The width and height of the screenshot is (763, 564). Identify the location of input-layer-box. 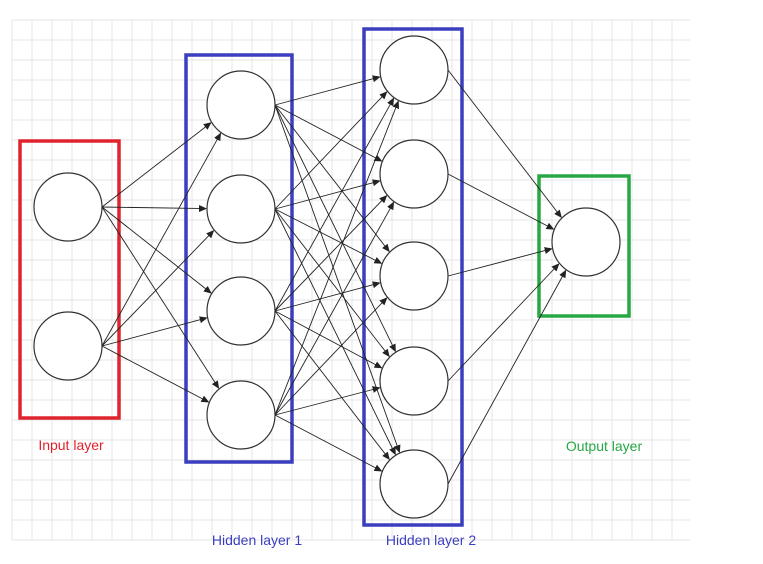
(69, 279).